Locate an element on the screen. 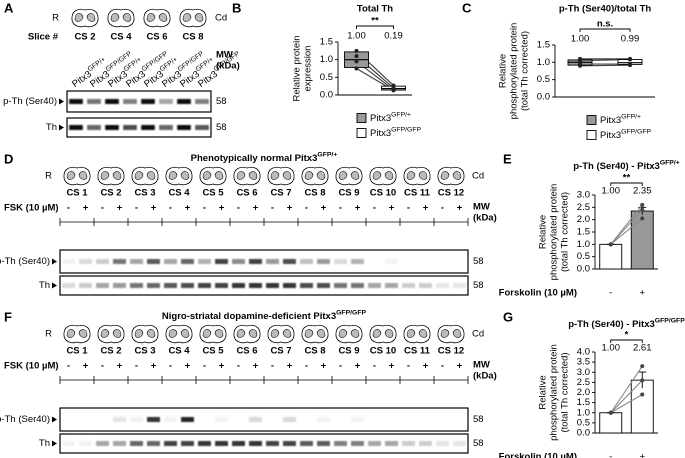  mw-value: 58 is located at coordinates (478, 419).